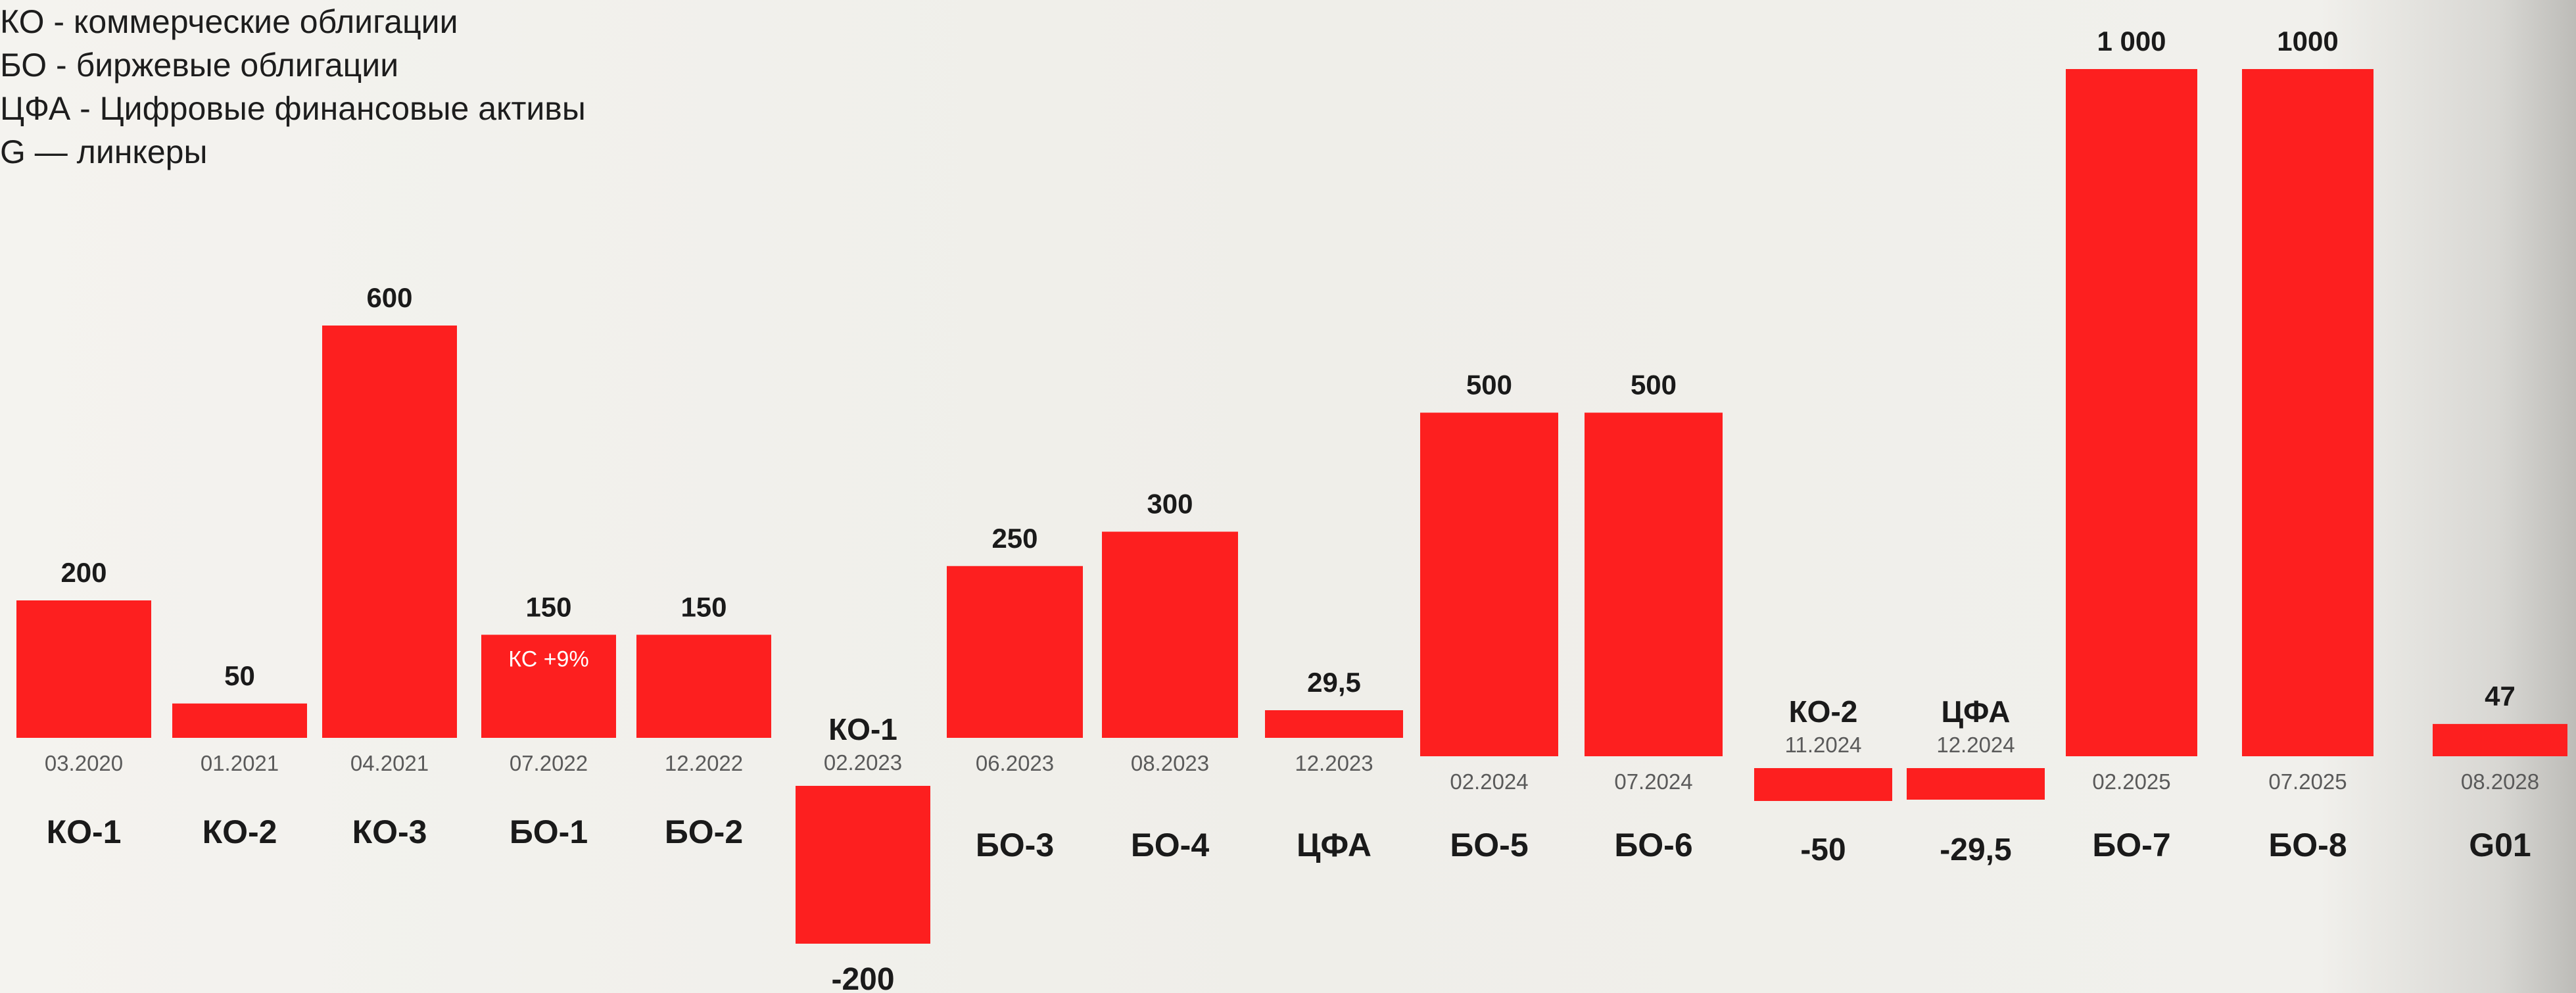 This screenshot has width=2576, height=993. What do you see at coordinates (1976, 850) in the screenshot?
I see `bar-value-label: -29,5` at bounding box center [1976, 850].